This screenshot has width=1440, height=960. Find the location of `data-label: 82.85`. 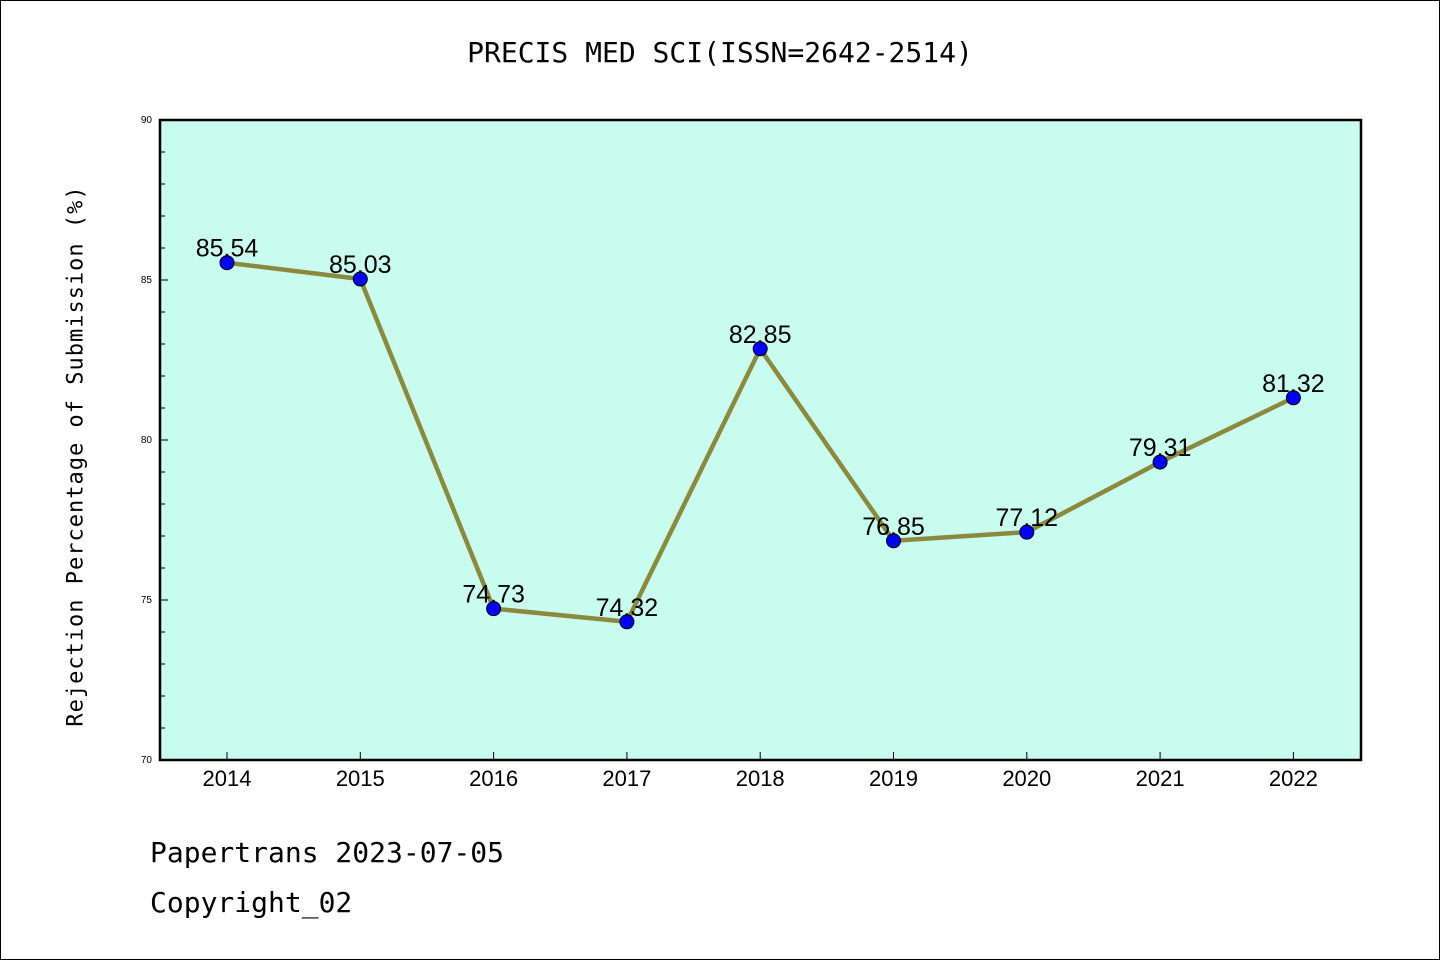

data-label: 82.85 is located at coordinates (760, 335).